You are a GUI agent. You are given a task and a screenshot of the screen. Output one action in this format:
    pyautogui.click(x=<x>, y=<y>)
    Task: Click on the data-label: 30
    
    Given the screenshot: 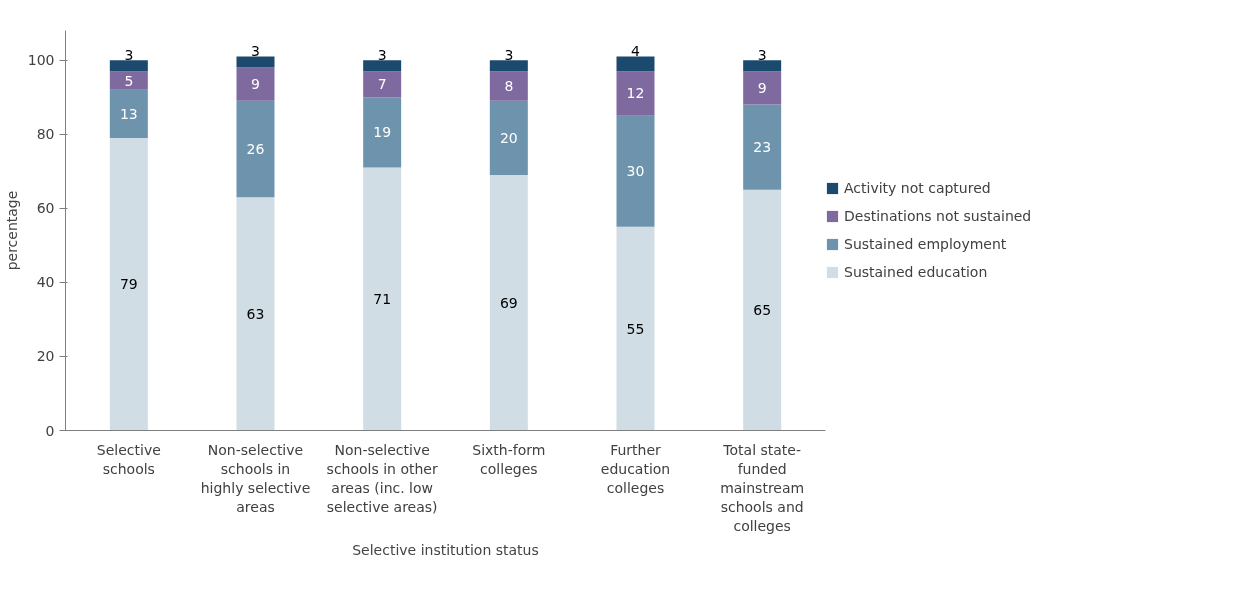 What is the action you would take?
    pyautogui.click(x=635, y=171)
    